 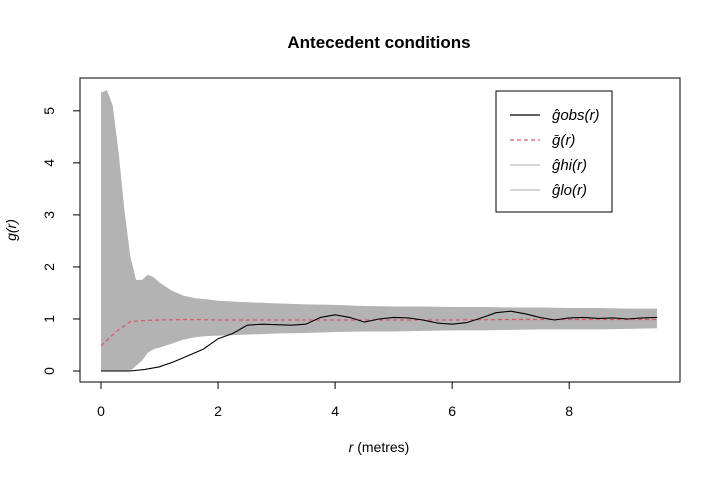 I want to click on observed-line, so click(x=379, y=341).